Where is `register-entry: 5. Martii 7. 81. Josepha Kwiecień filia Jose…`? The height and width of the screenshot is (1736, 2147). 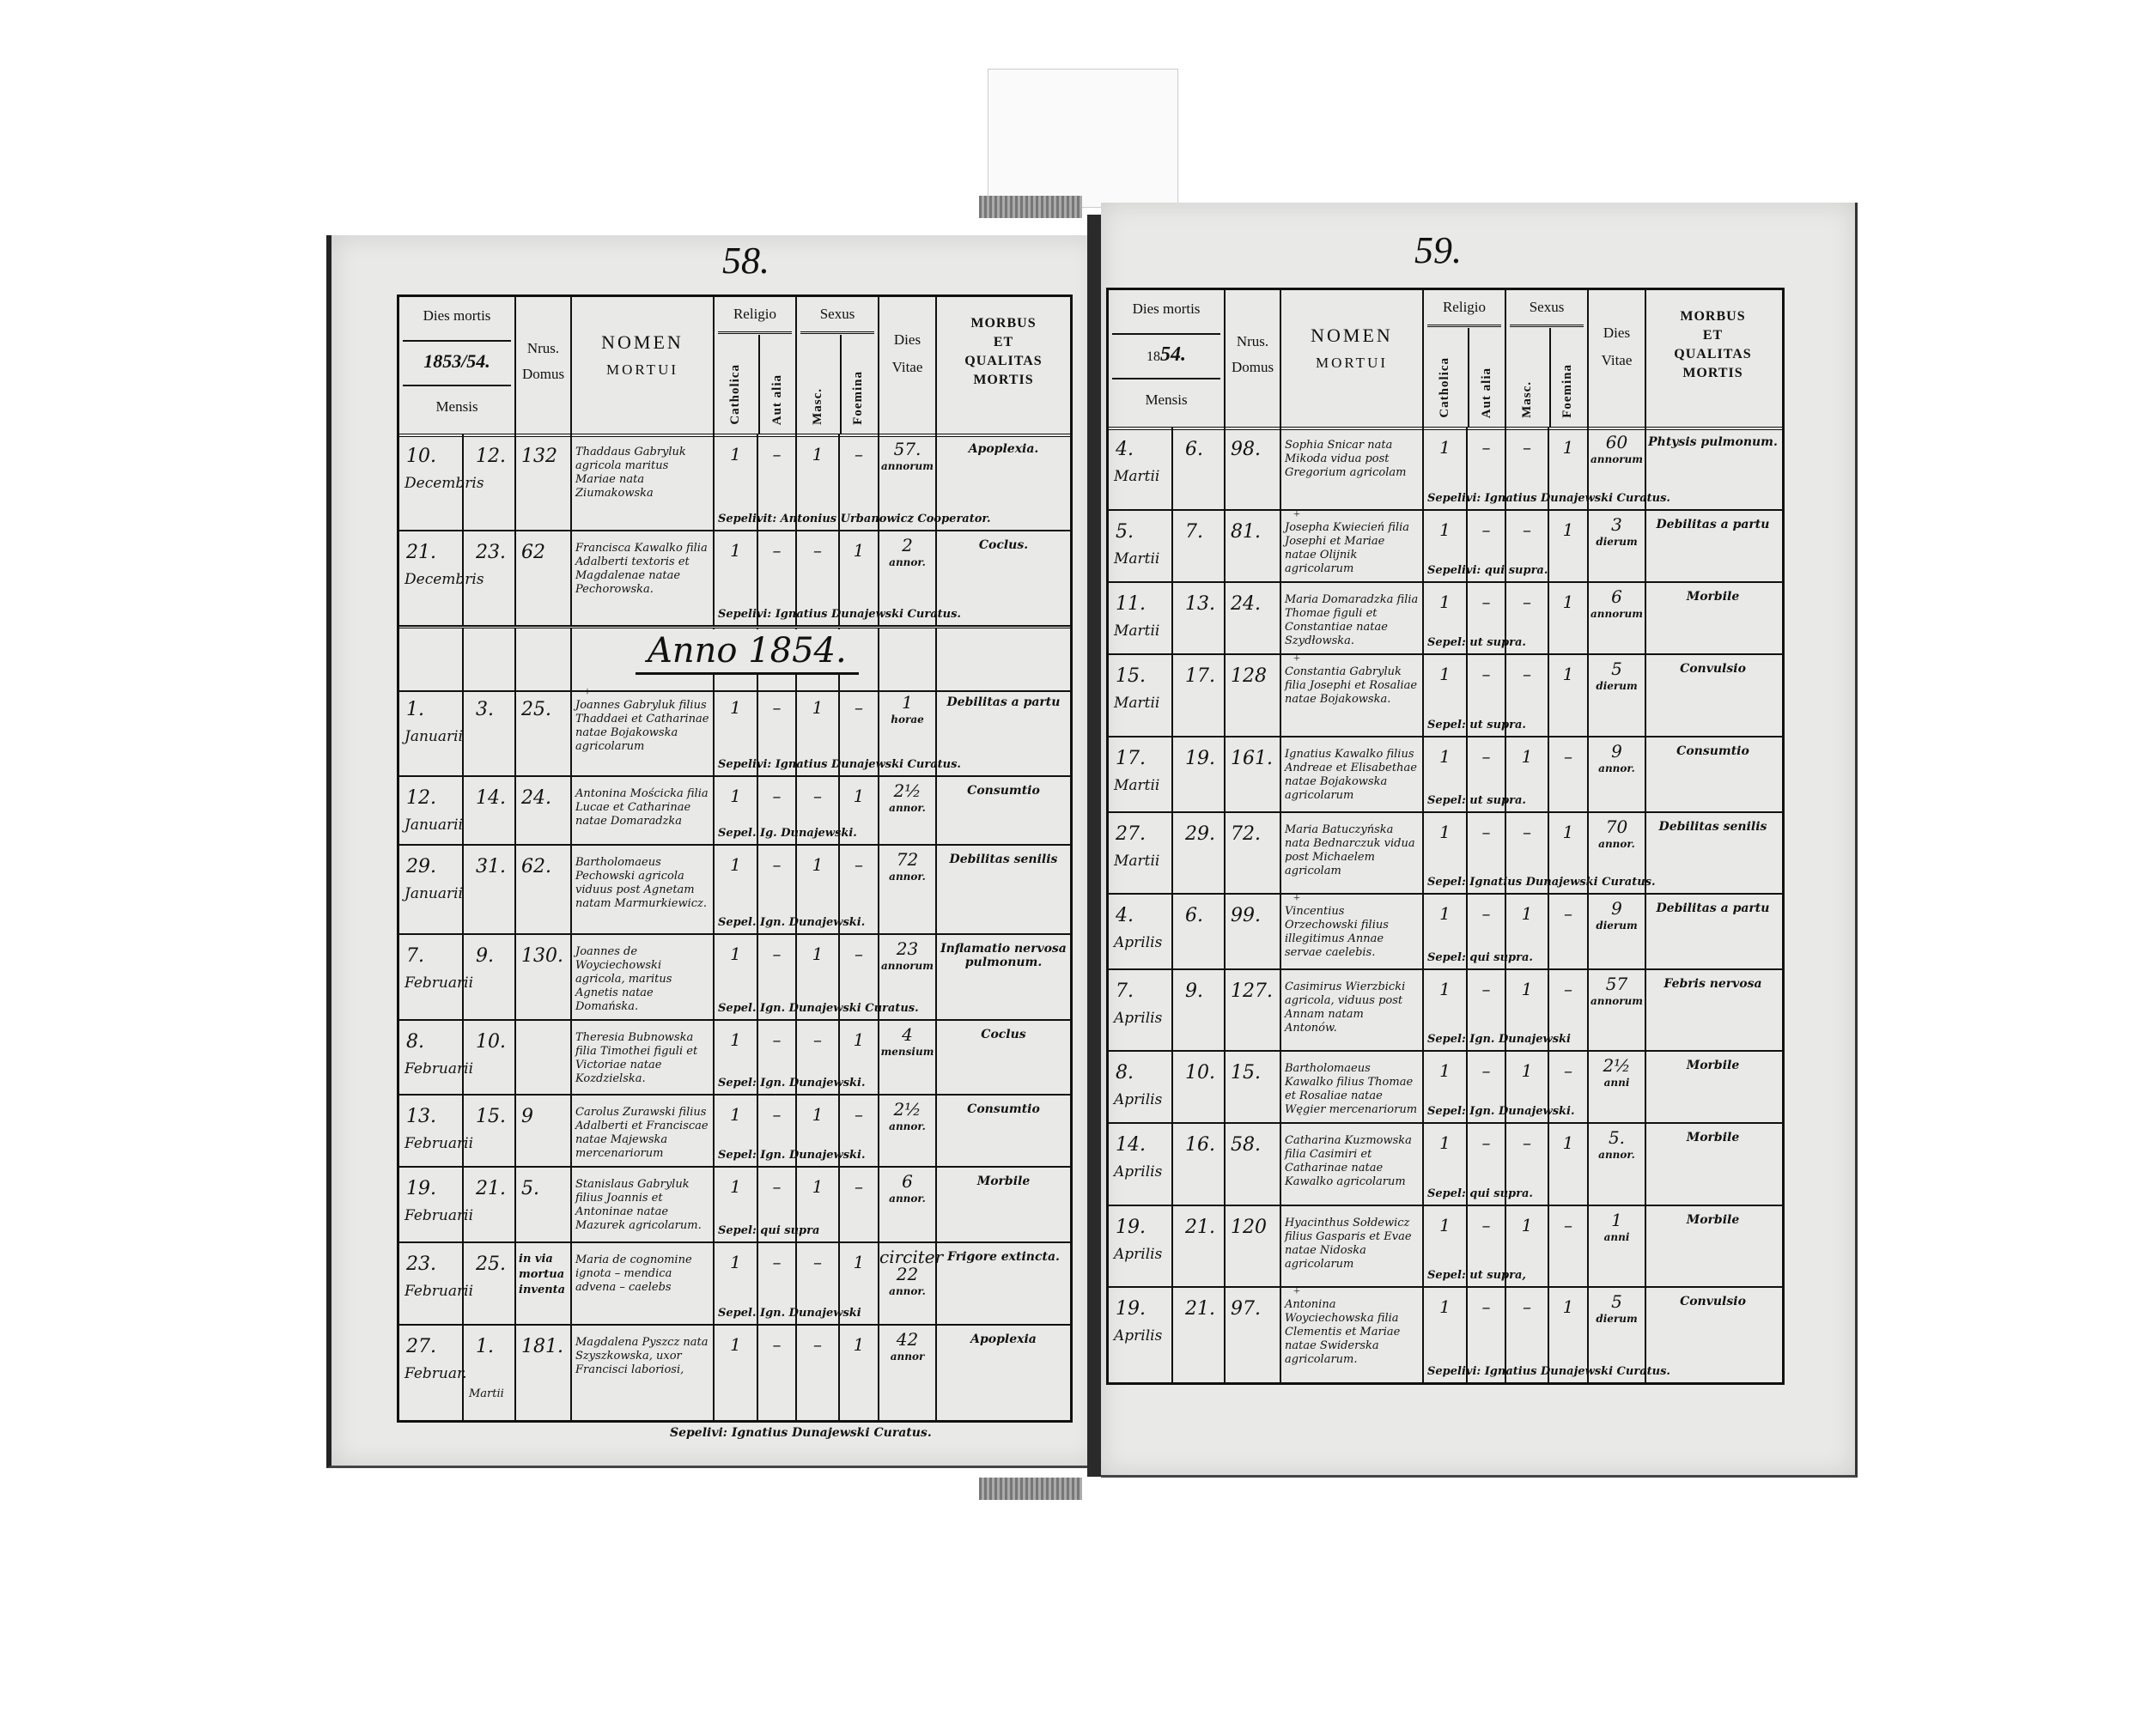
register-entry: 5. Martii 7. 81. Josepha Kwiecień filia Jose… is located at coordinates (1445, 546).